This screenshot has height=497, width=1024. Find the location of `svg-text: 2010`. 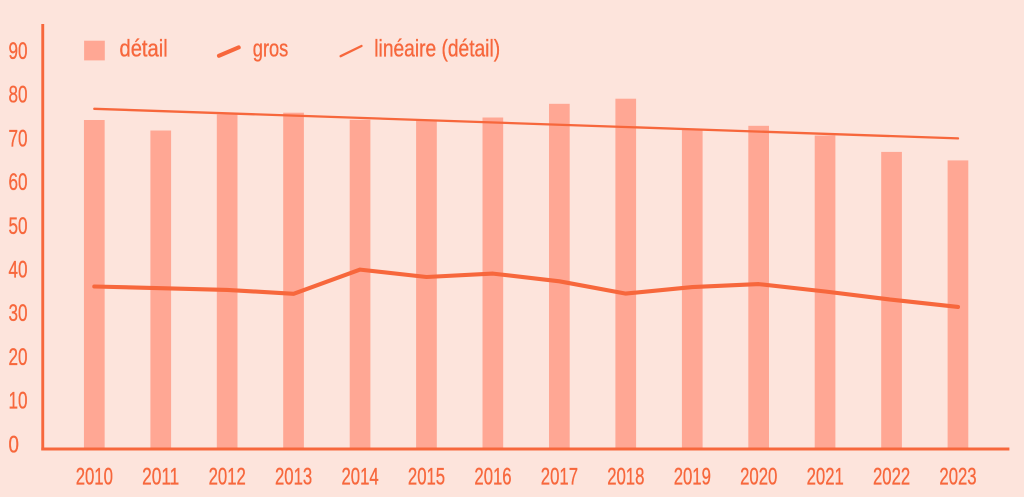

svg-text: 2010 is located at coordinates (94, 477).